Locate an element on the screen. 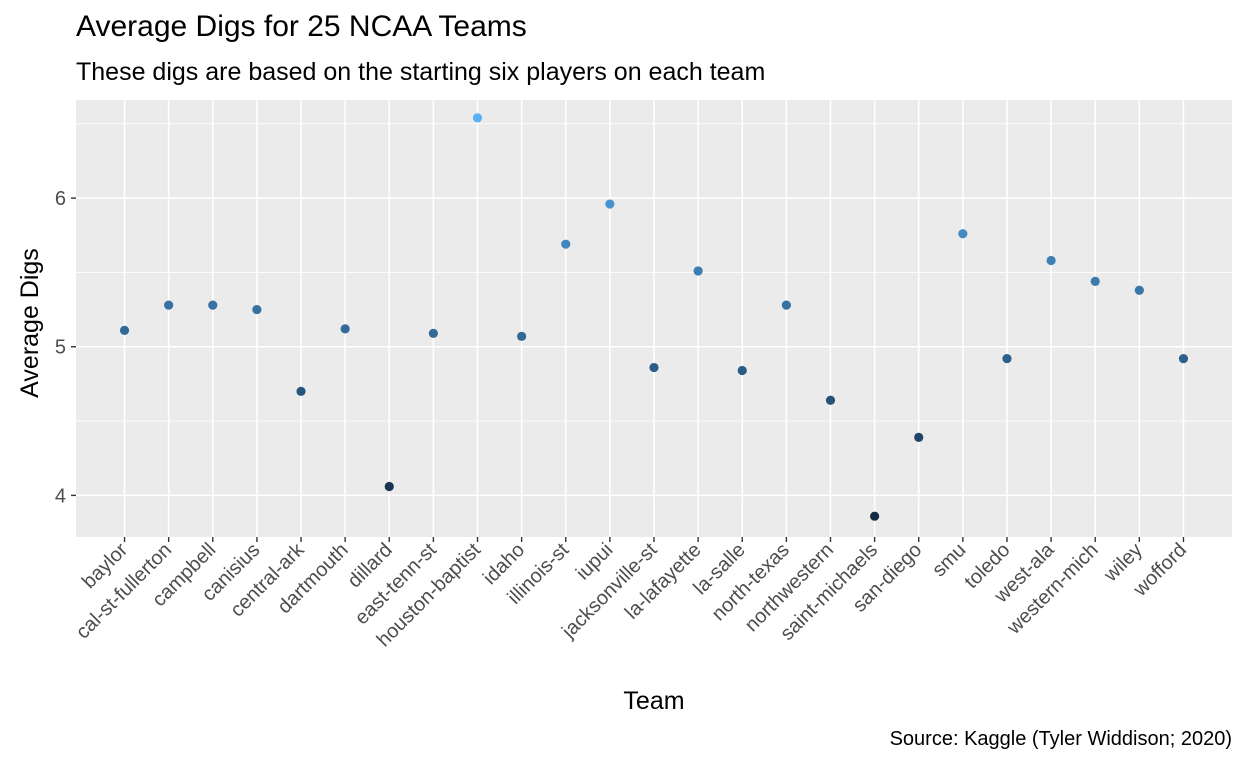 The width and height of the screenshot is (1248, 768). data-point-dartmouth is located at coordinates (345, 329).